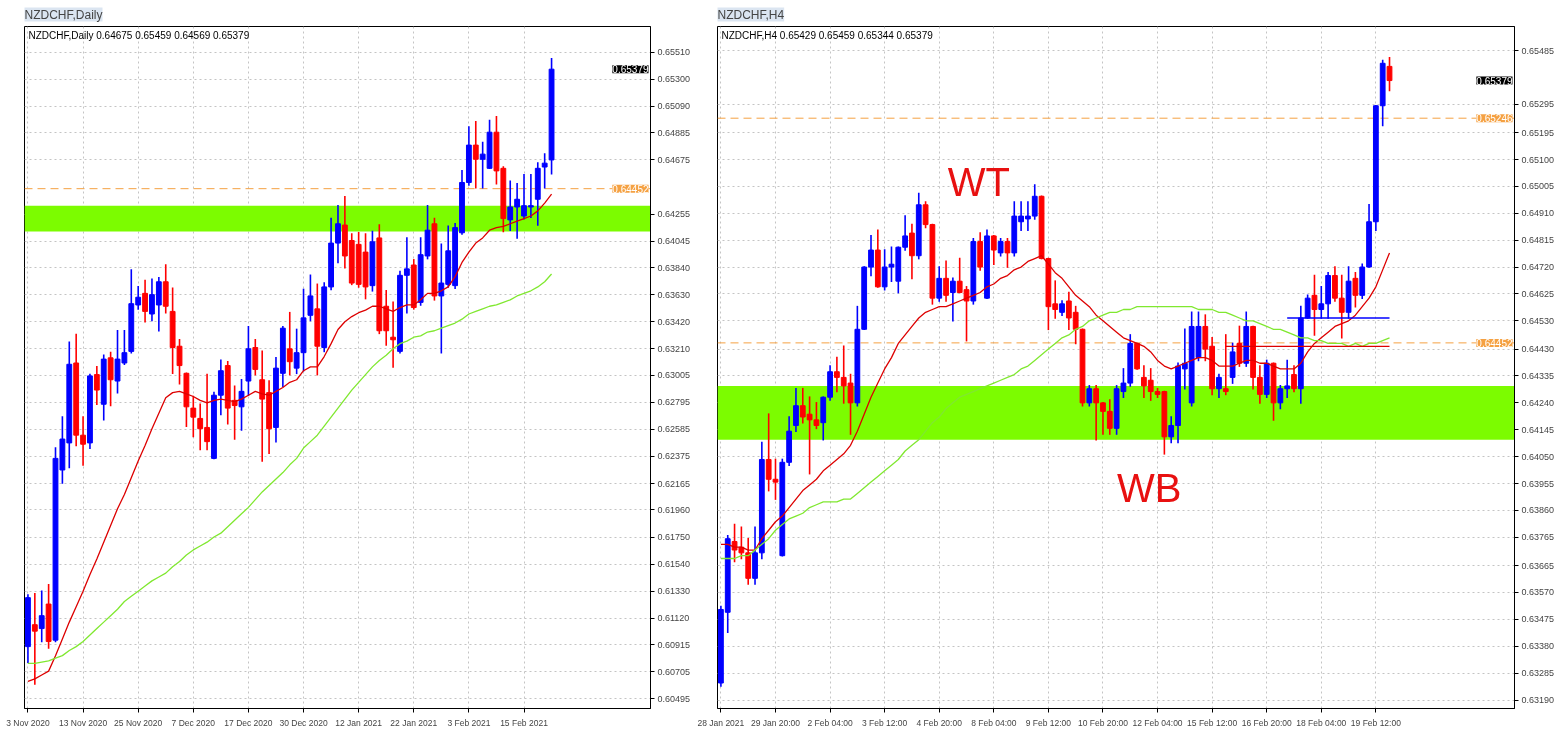  What do you see at coordinates (1538, 483) in the screenshot?
I see `y-tick-label: 0.63955` at bounding box center [1538, 483].